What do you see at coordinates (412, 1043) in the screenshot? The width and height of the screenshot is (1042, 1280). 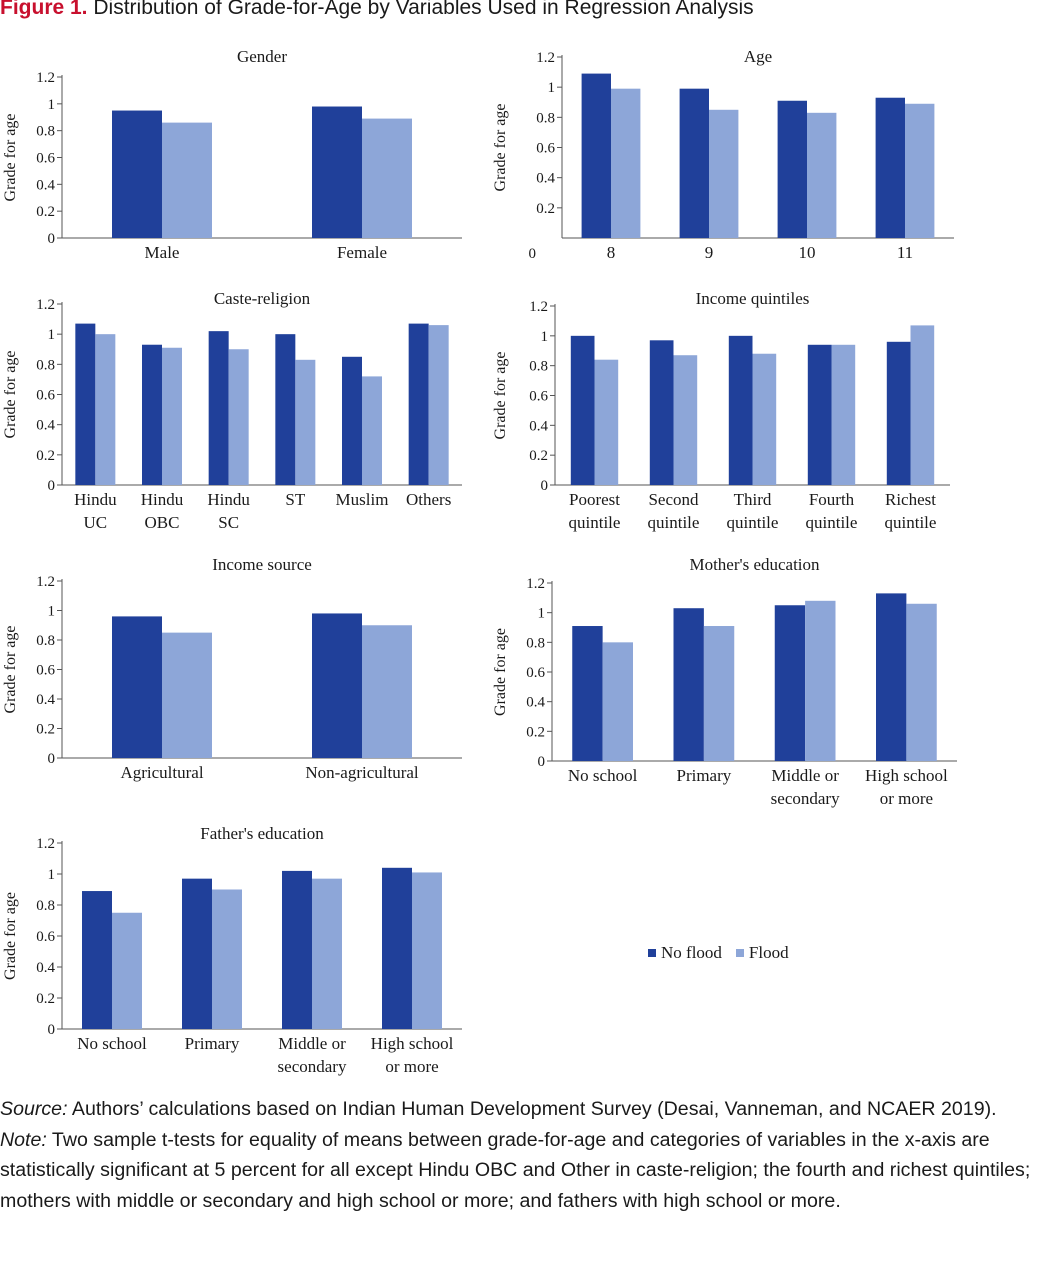 I see `x-tick-label: High school` at bounding box center [412, 1043].